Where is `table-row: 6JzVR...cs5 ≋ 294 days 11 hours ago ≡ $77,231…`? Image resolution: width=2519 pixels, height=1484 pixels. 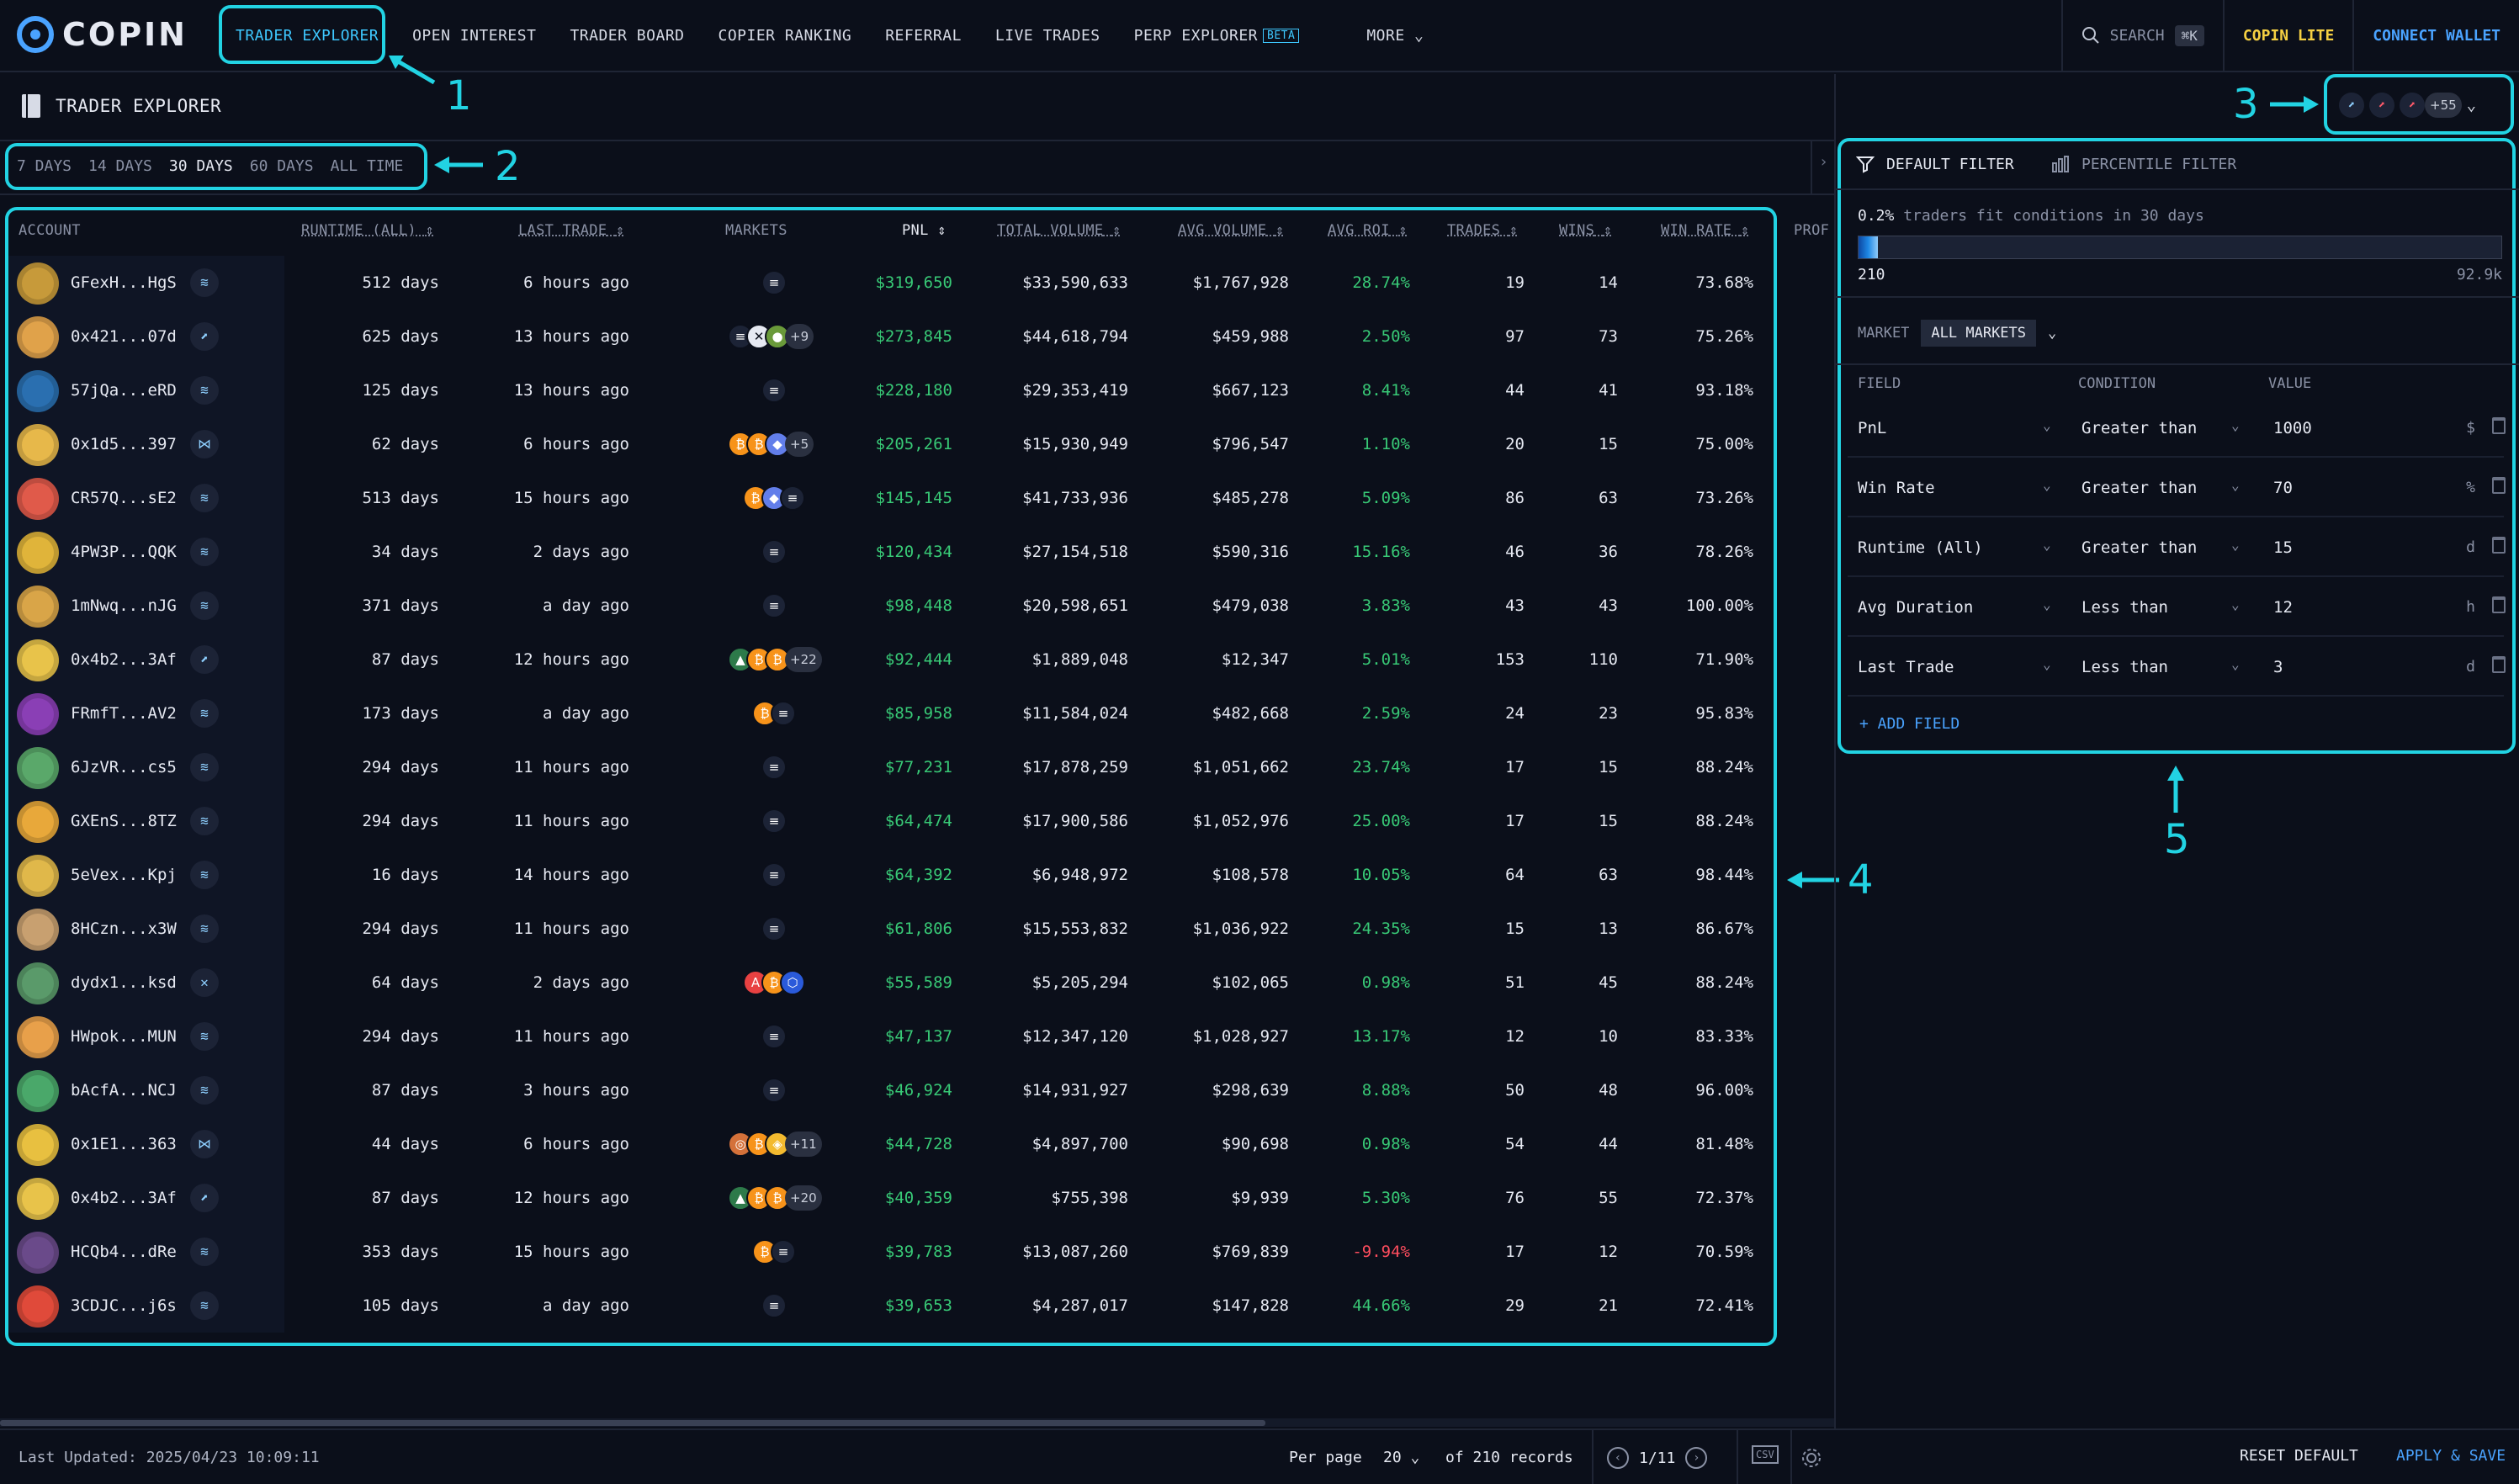 table-row: 6JzVR...cs5 ≋ 294 days 11 hours ago ≡ $77,231… is located at coordinates (892, 767).